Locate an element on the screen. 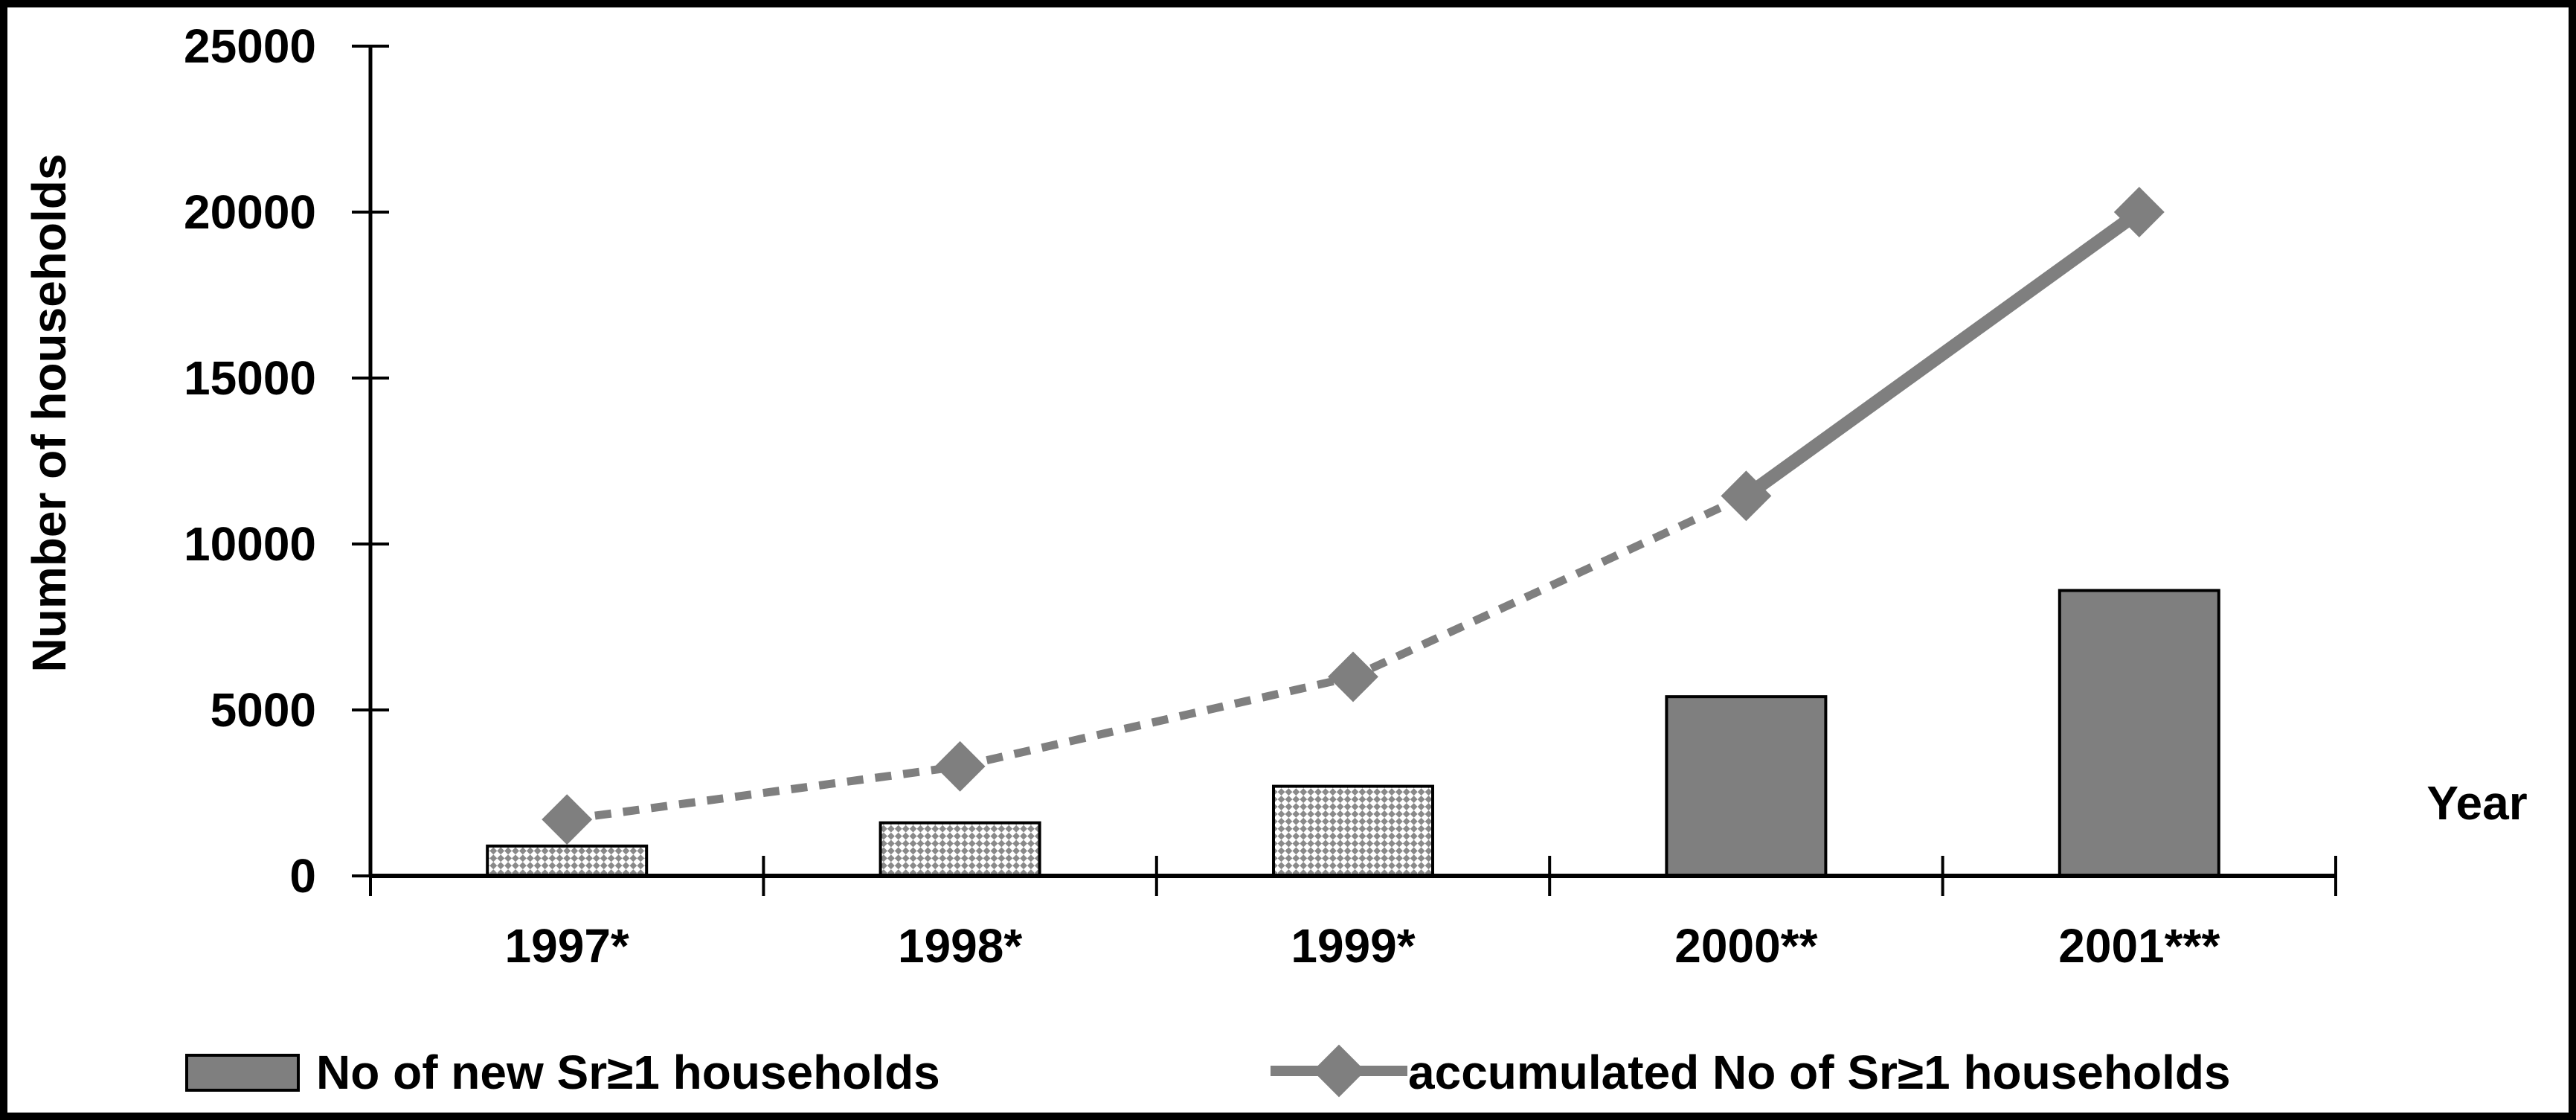 The height and width of the screenshot is (1120, 2576). legend-label-accumulated-households: accumulated No of Sr≥1 households is located at coordinates (1819, 1072).